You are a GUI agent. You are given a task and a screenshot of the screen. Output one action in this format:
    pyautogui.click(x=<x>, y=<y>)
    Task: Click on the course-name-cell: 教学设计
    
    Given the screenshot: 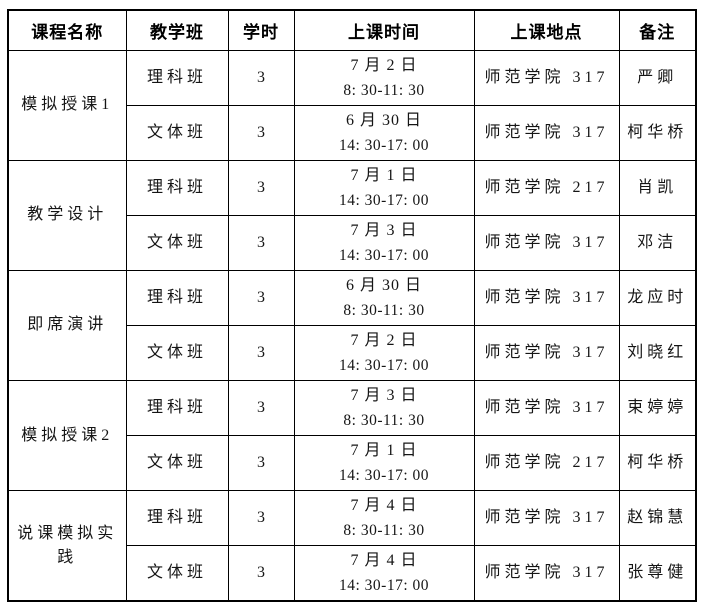 What is the action you would take?
    pyautogui.click(x=67, y=215)
    